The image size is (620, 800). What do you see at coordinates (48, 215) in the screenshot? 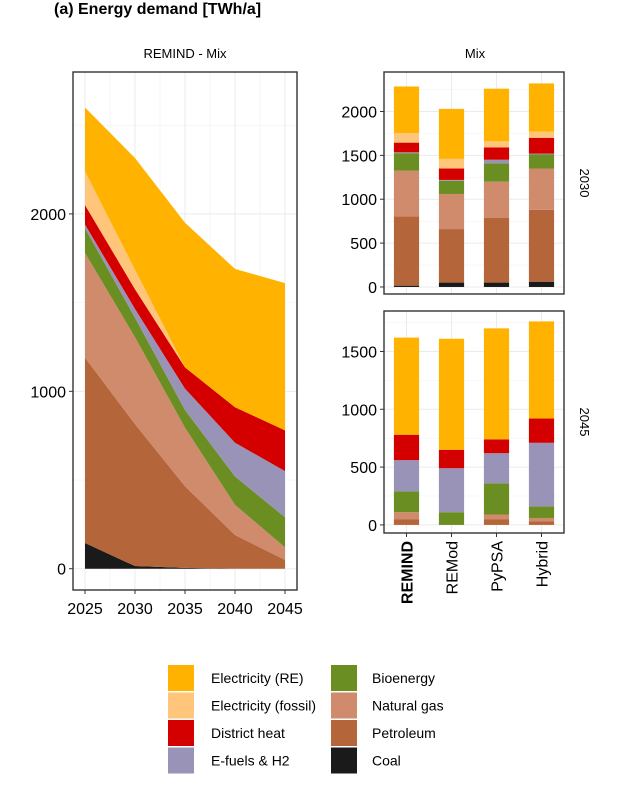
I see `area-y-tick-label: 2000` at bounding box center [48, 215].